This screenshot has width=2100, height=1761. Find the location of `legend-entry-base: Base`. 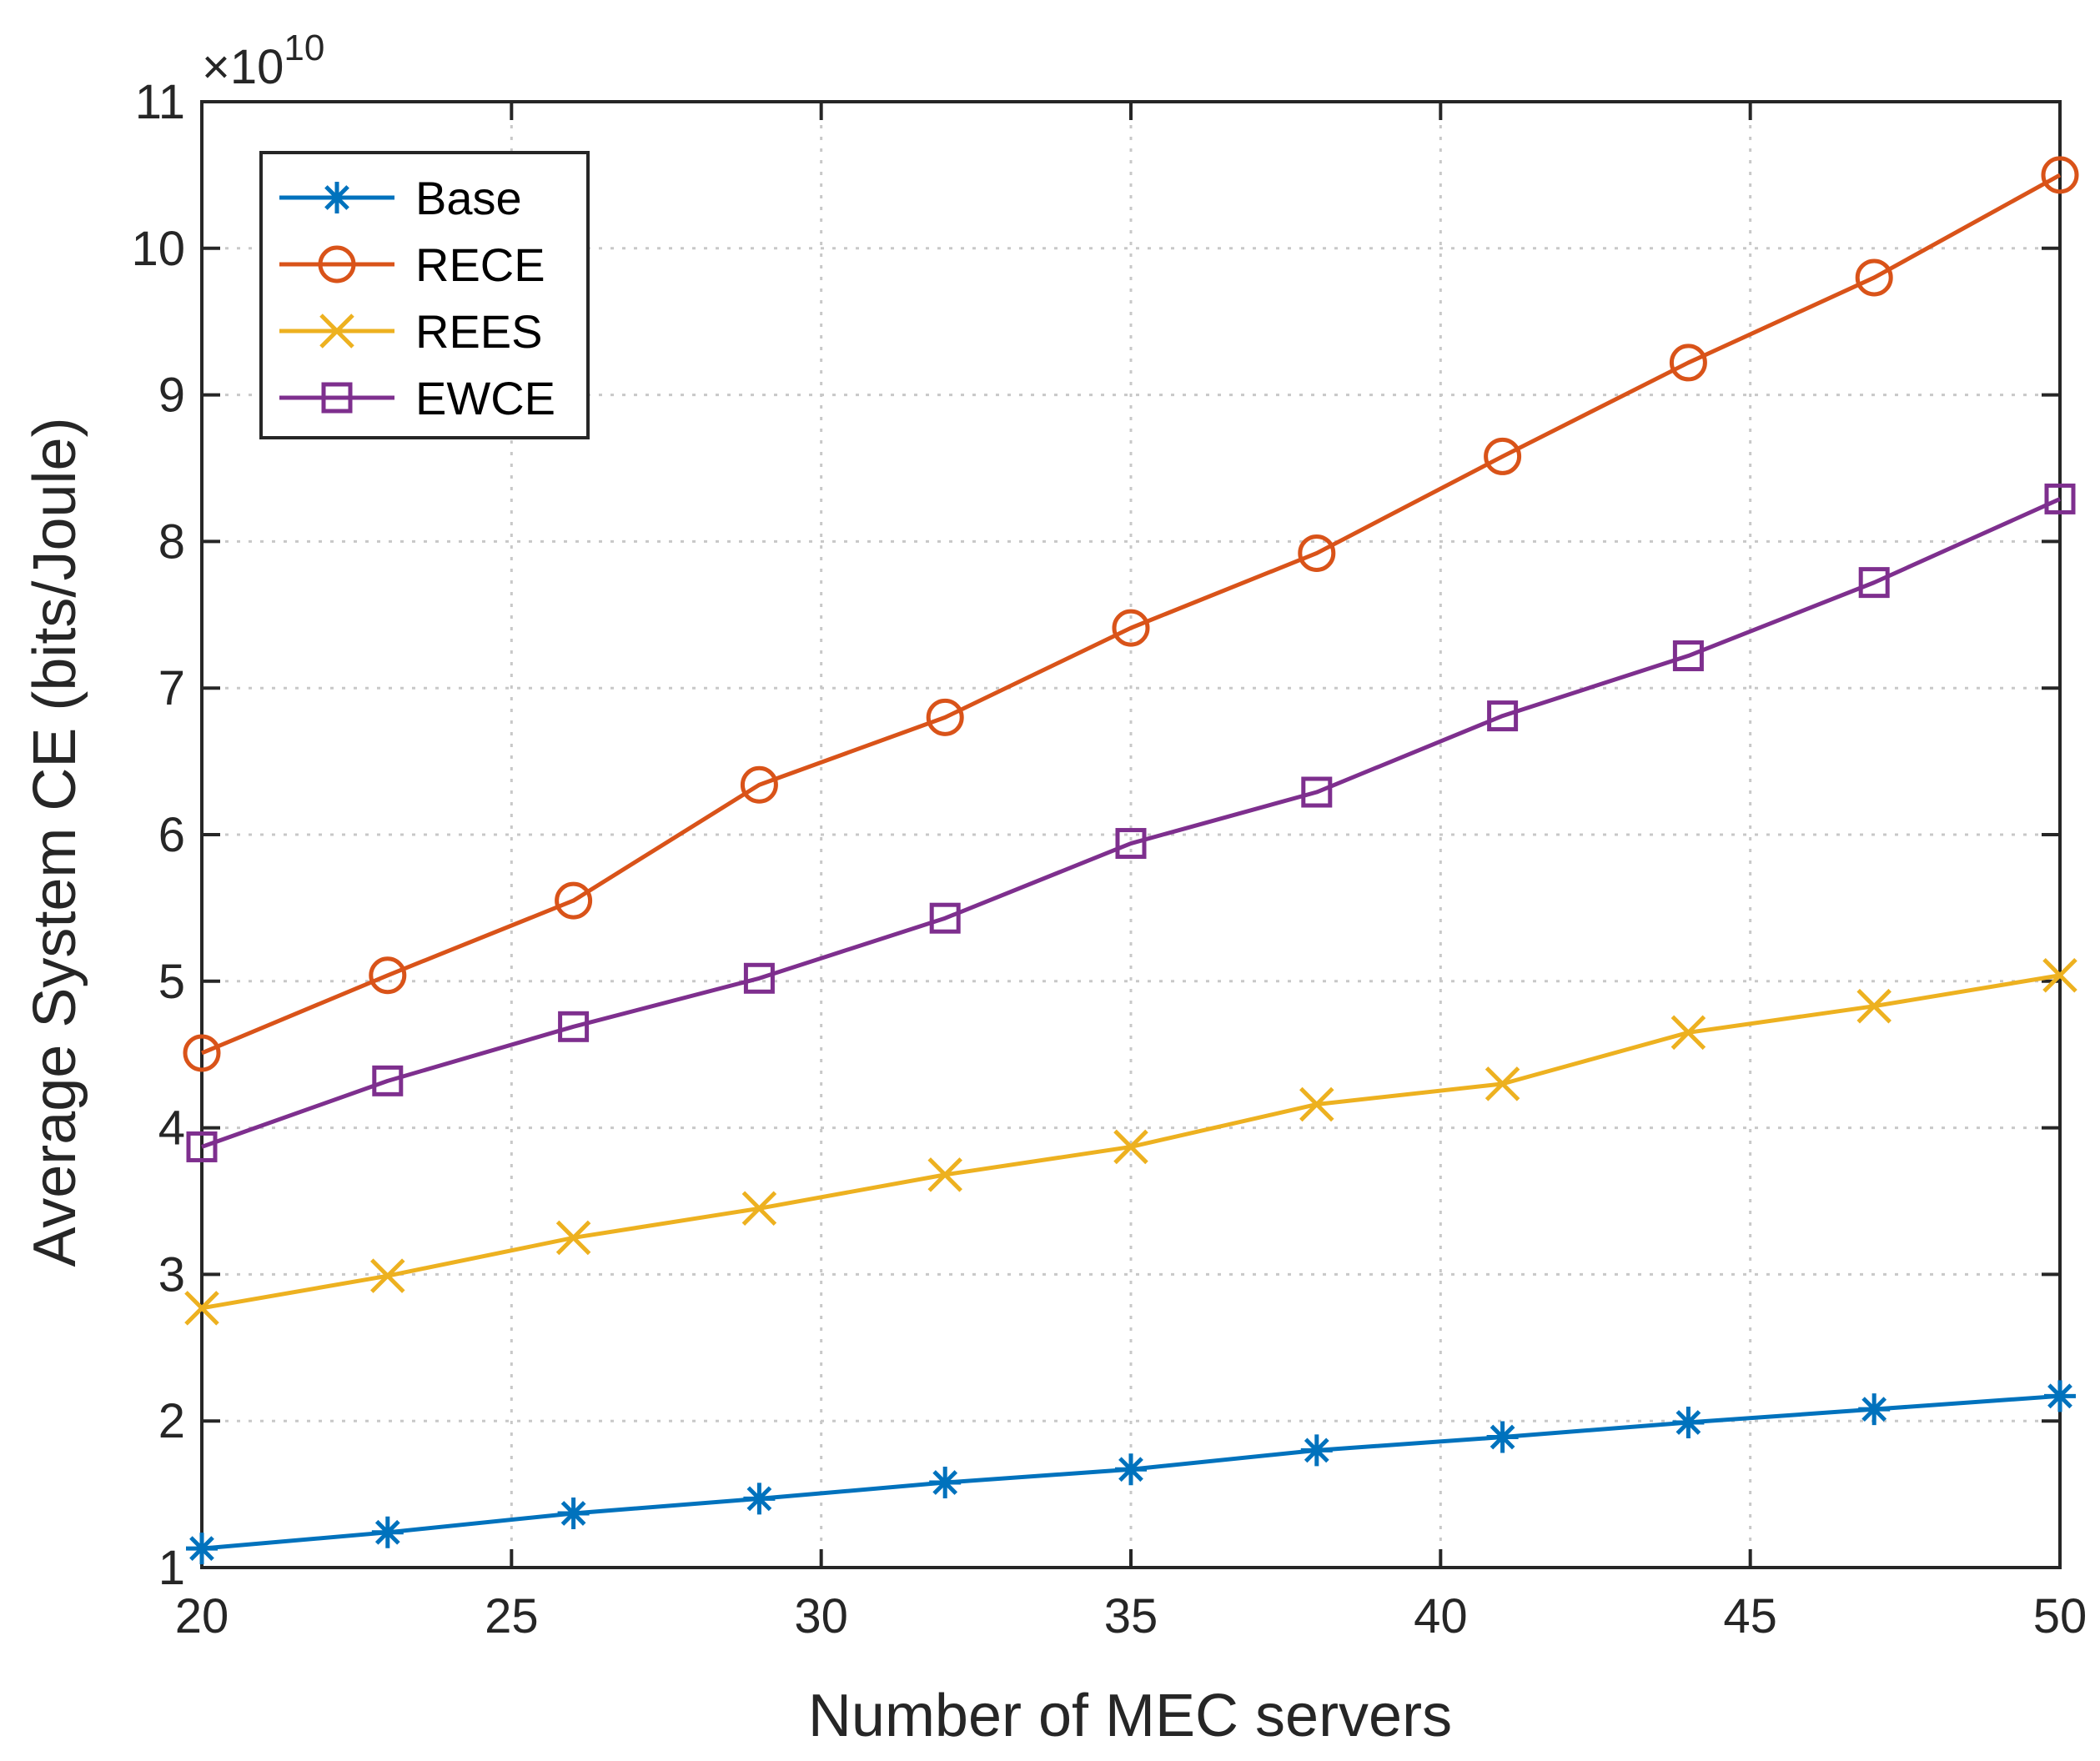

legend-entry-base: Base is located at coordinates (400, 198).